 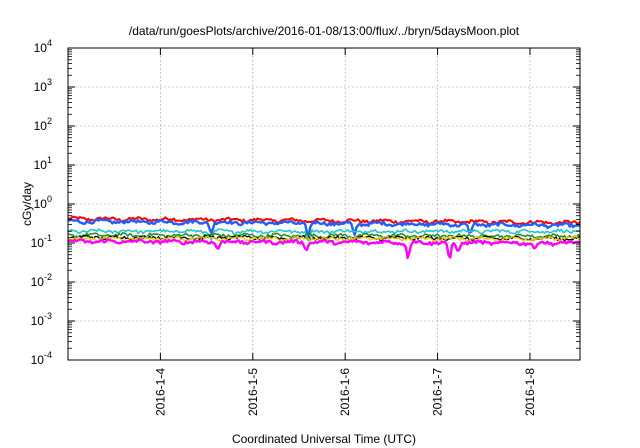 I want to click on x-tick-label: 2016-1-5, so click(x=253, y=392).